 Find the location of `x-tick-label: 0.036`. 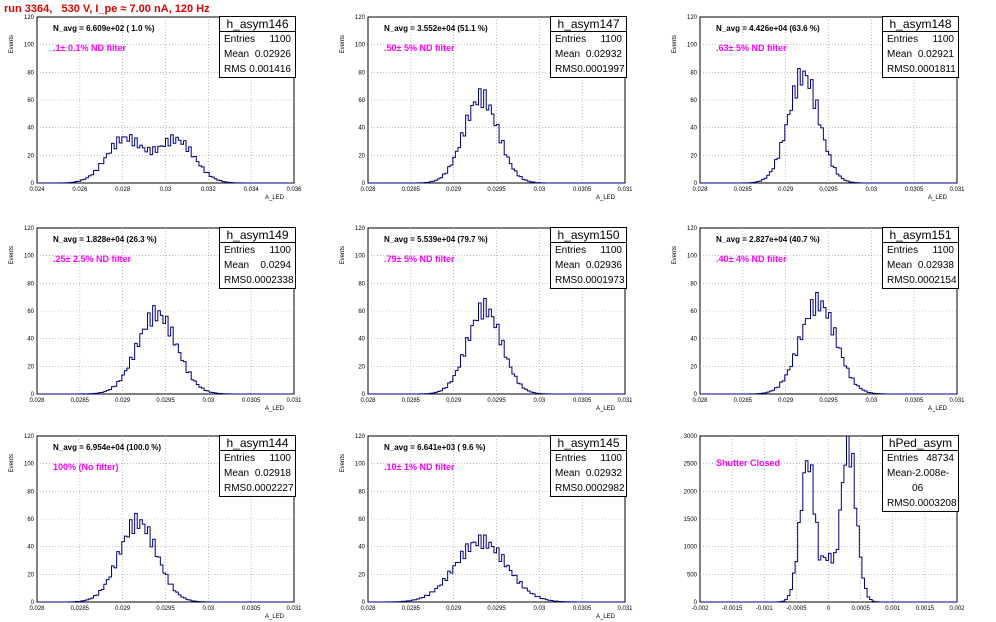

x-tick-label: 0.036 is located at coordinates (294, 190).